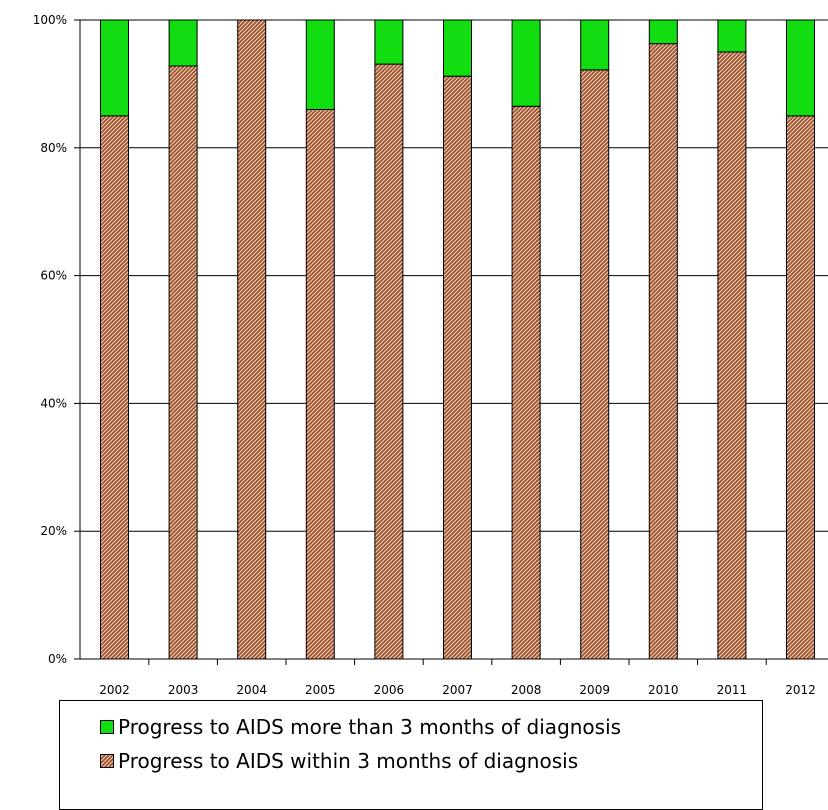 The width and height of the screenshot is (828, 810). I want to click on legend-swatch-hatched, so click(107, 761).